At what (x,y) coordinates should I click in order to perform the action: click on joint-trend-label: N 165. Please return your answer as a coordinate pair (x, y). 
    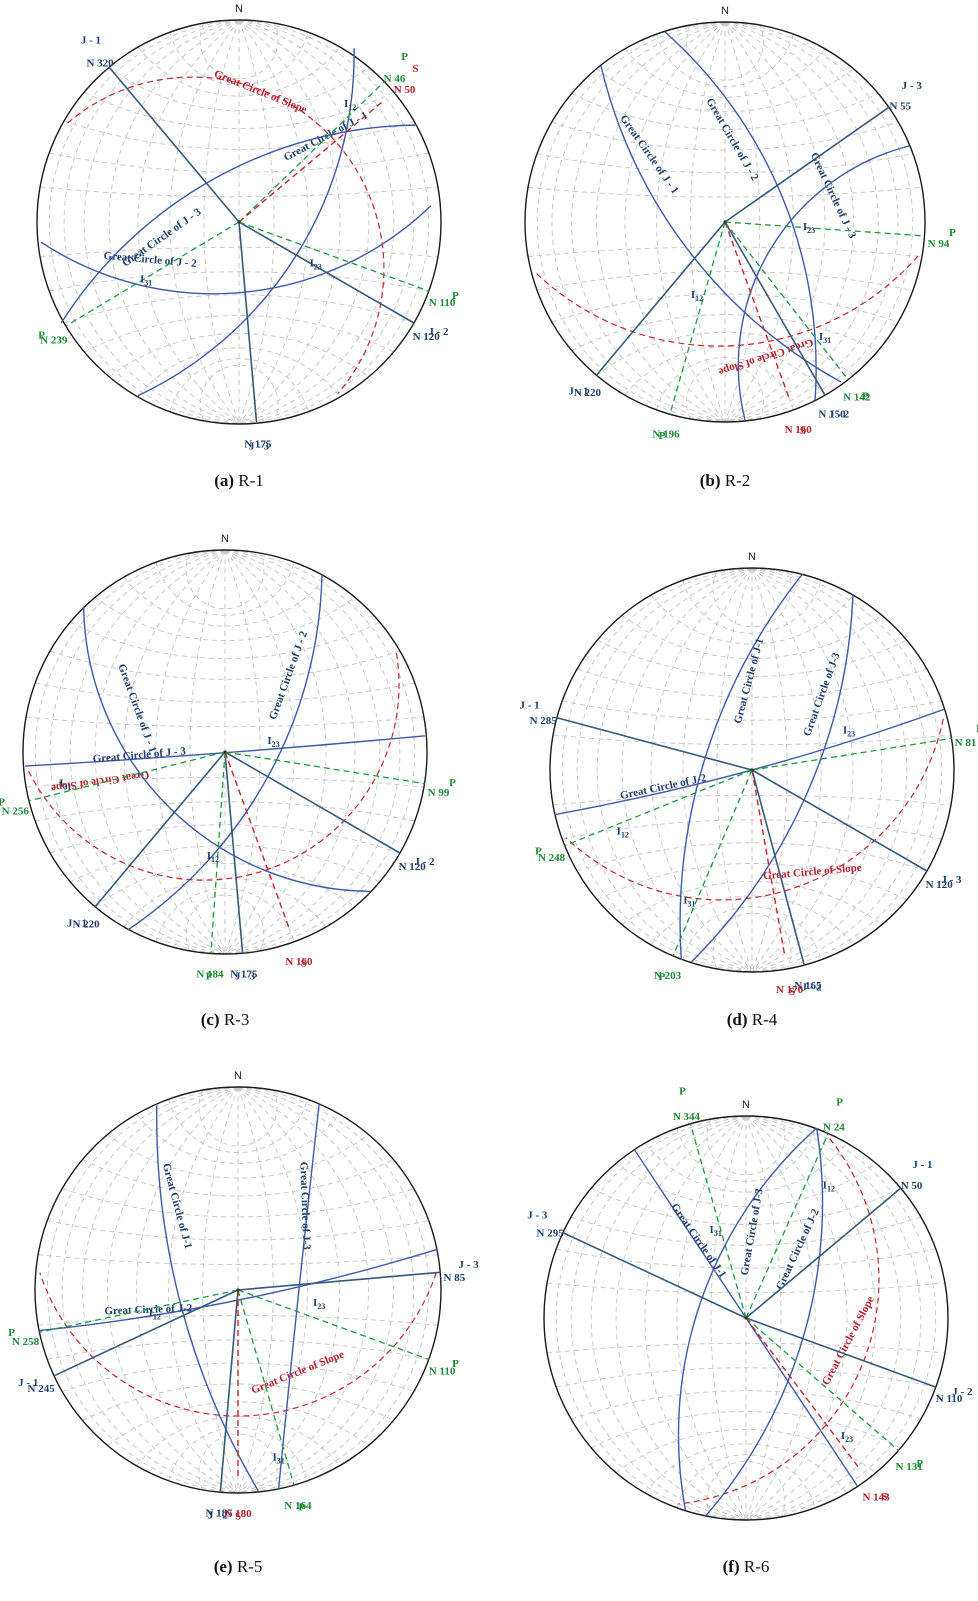
    Looking at the image, I should click on (808, 986).